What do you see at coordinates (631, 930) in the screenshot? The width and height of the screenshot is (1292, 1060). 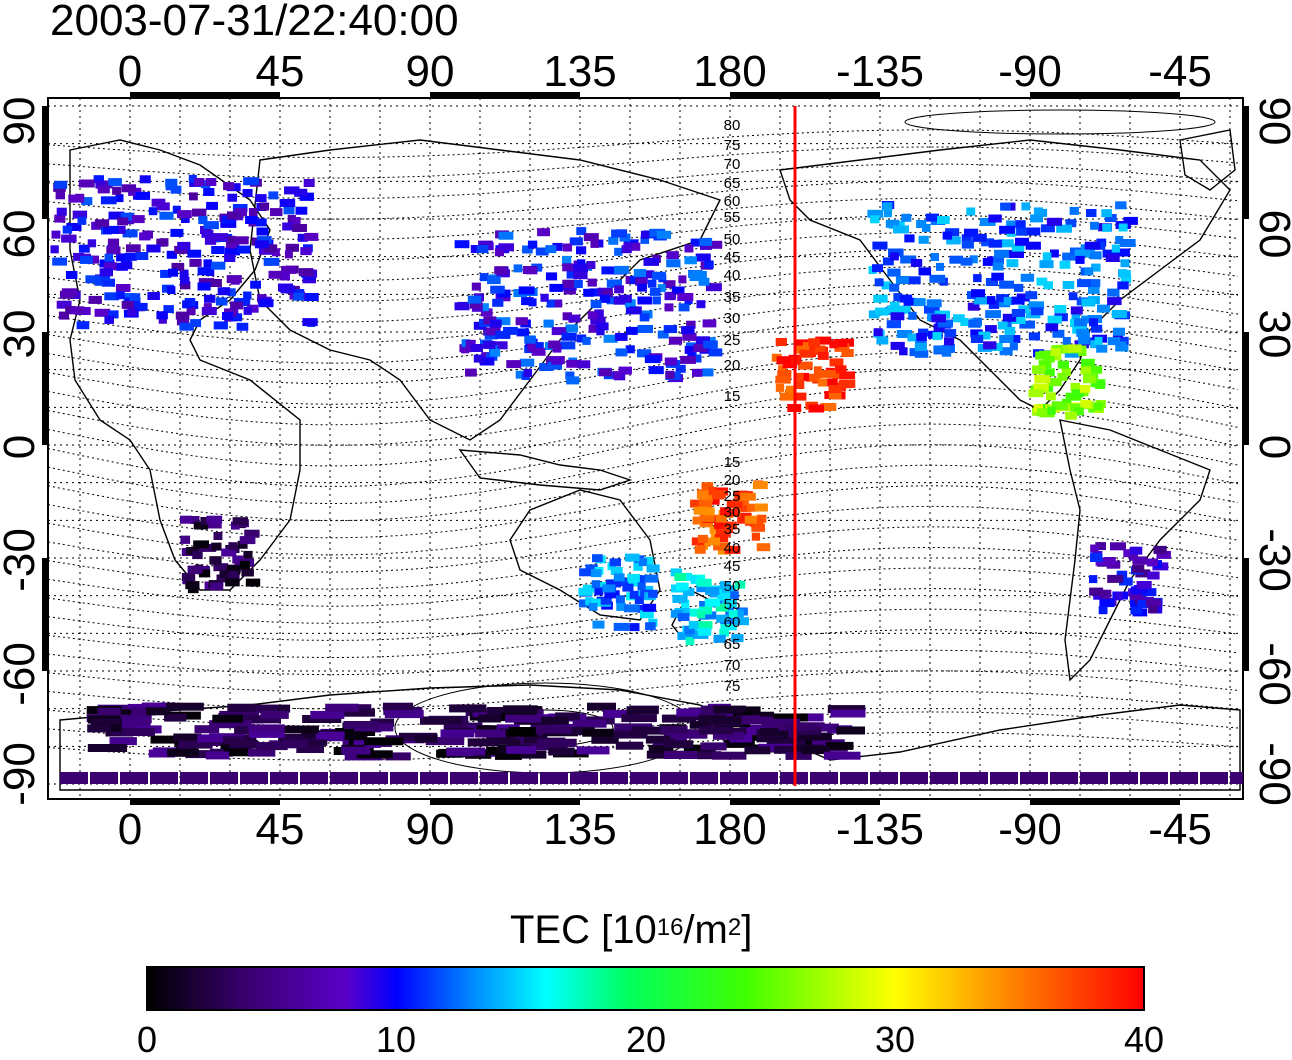 I see `colorbar-title: TEC [1016/m2]` at bounding box center [631, 930].